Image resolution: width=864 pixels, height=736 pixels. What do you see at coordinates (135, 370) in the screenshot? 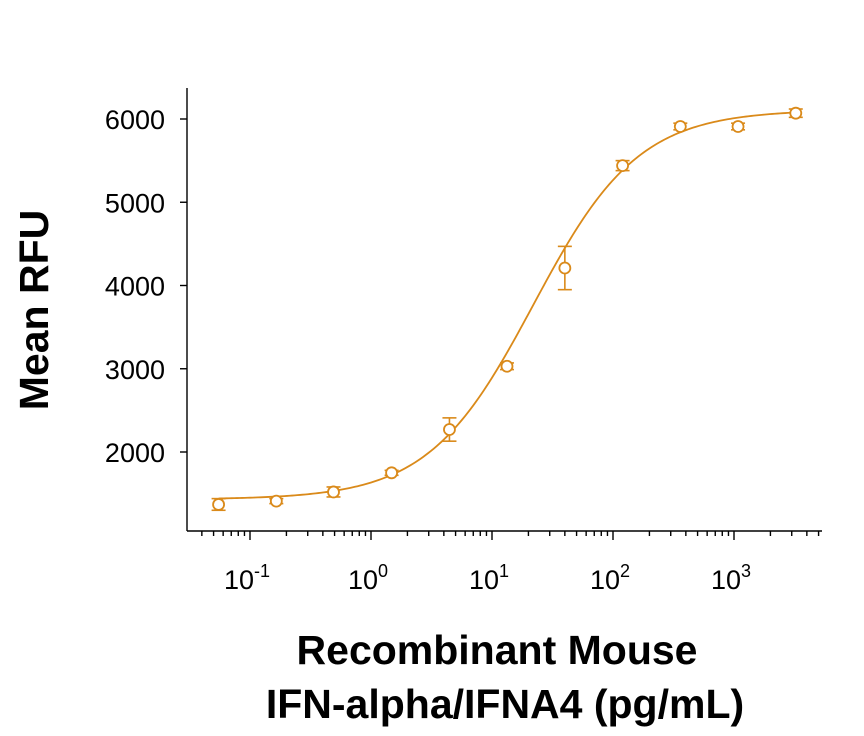
I see `y-tick-label: 3000` at bounding box center [135, 370].